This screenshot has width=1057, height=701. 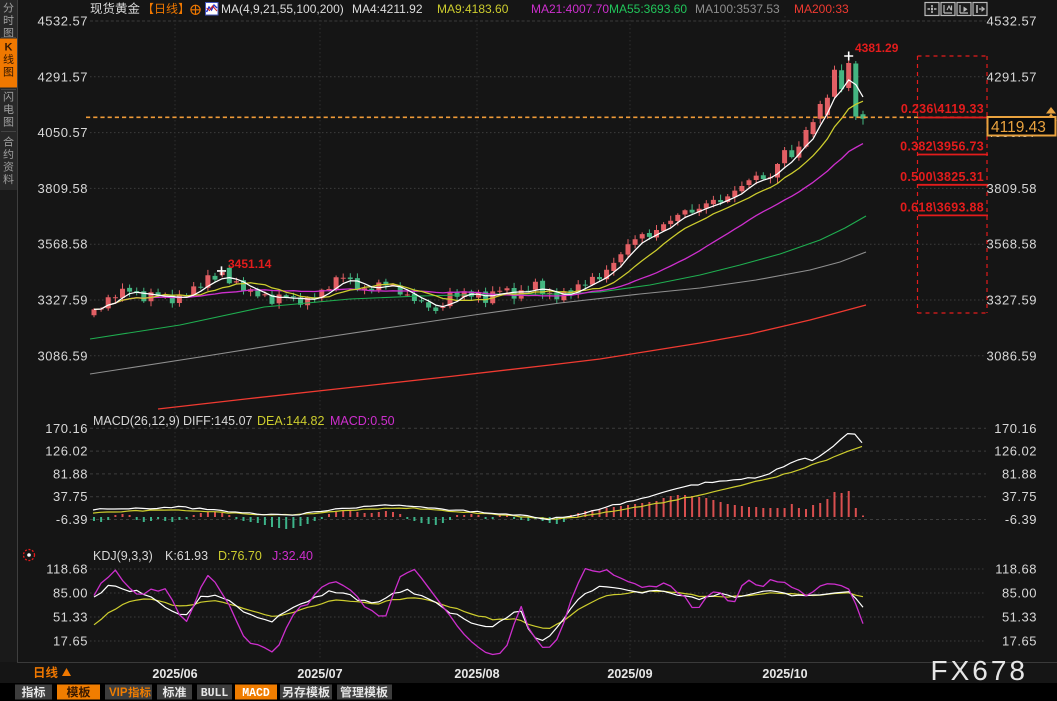 I want to click on svg-text: MA55:3693.60, so click(x=648, y=9).